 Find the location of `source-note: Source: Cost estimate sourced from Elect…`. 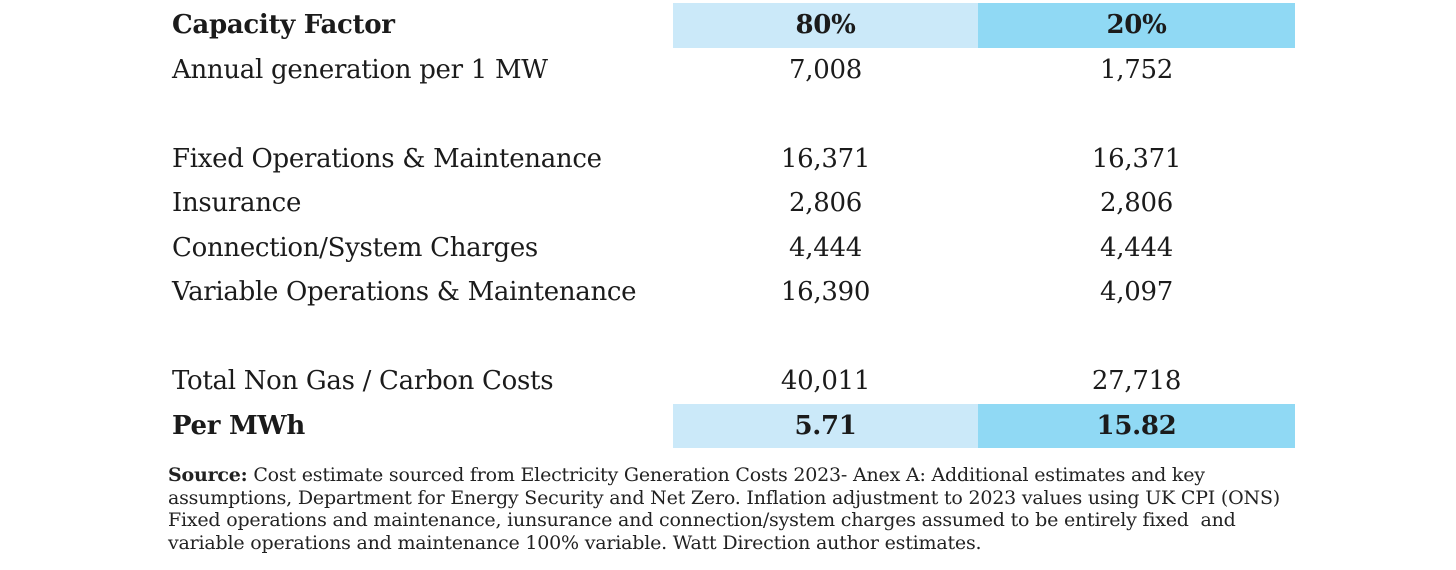

source-note: Source: Cost estimate sourced from Elect… is located at coordinates (812, 509).